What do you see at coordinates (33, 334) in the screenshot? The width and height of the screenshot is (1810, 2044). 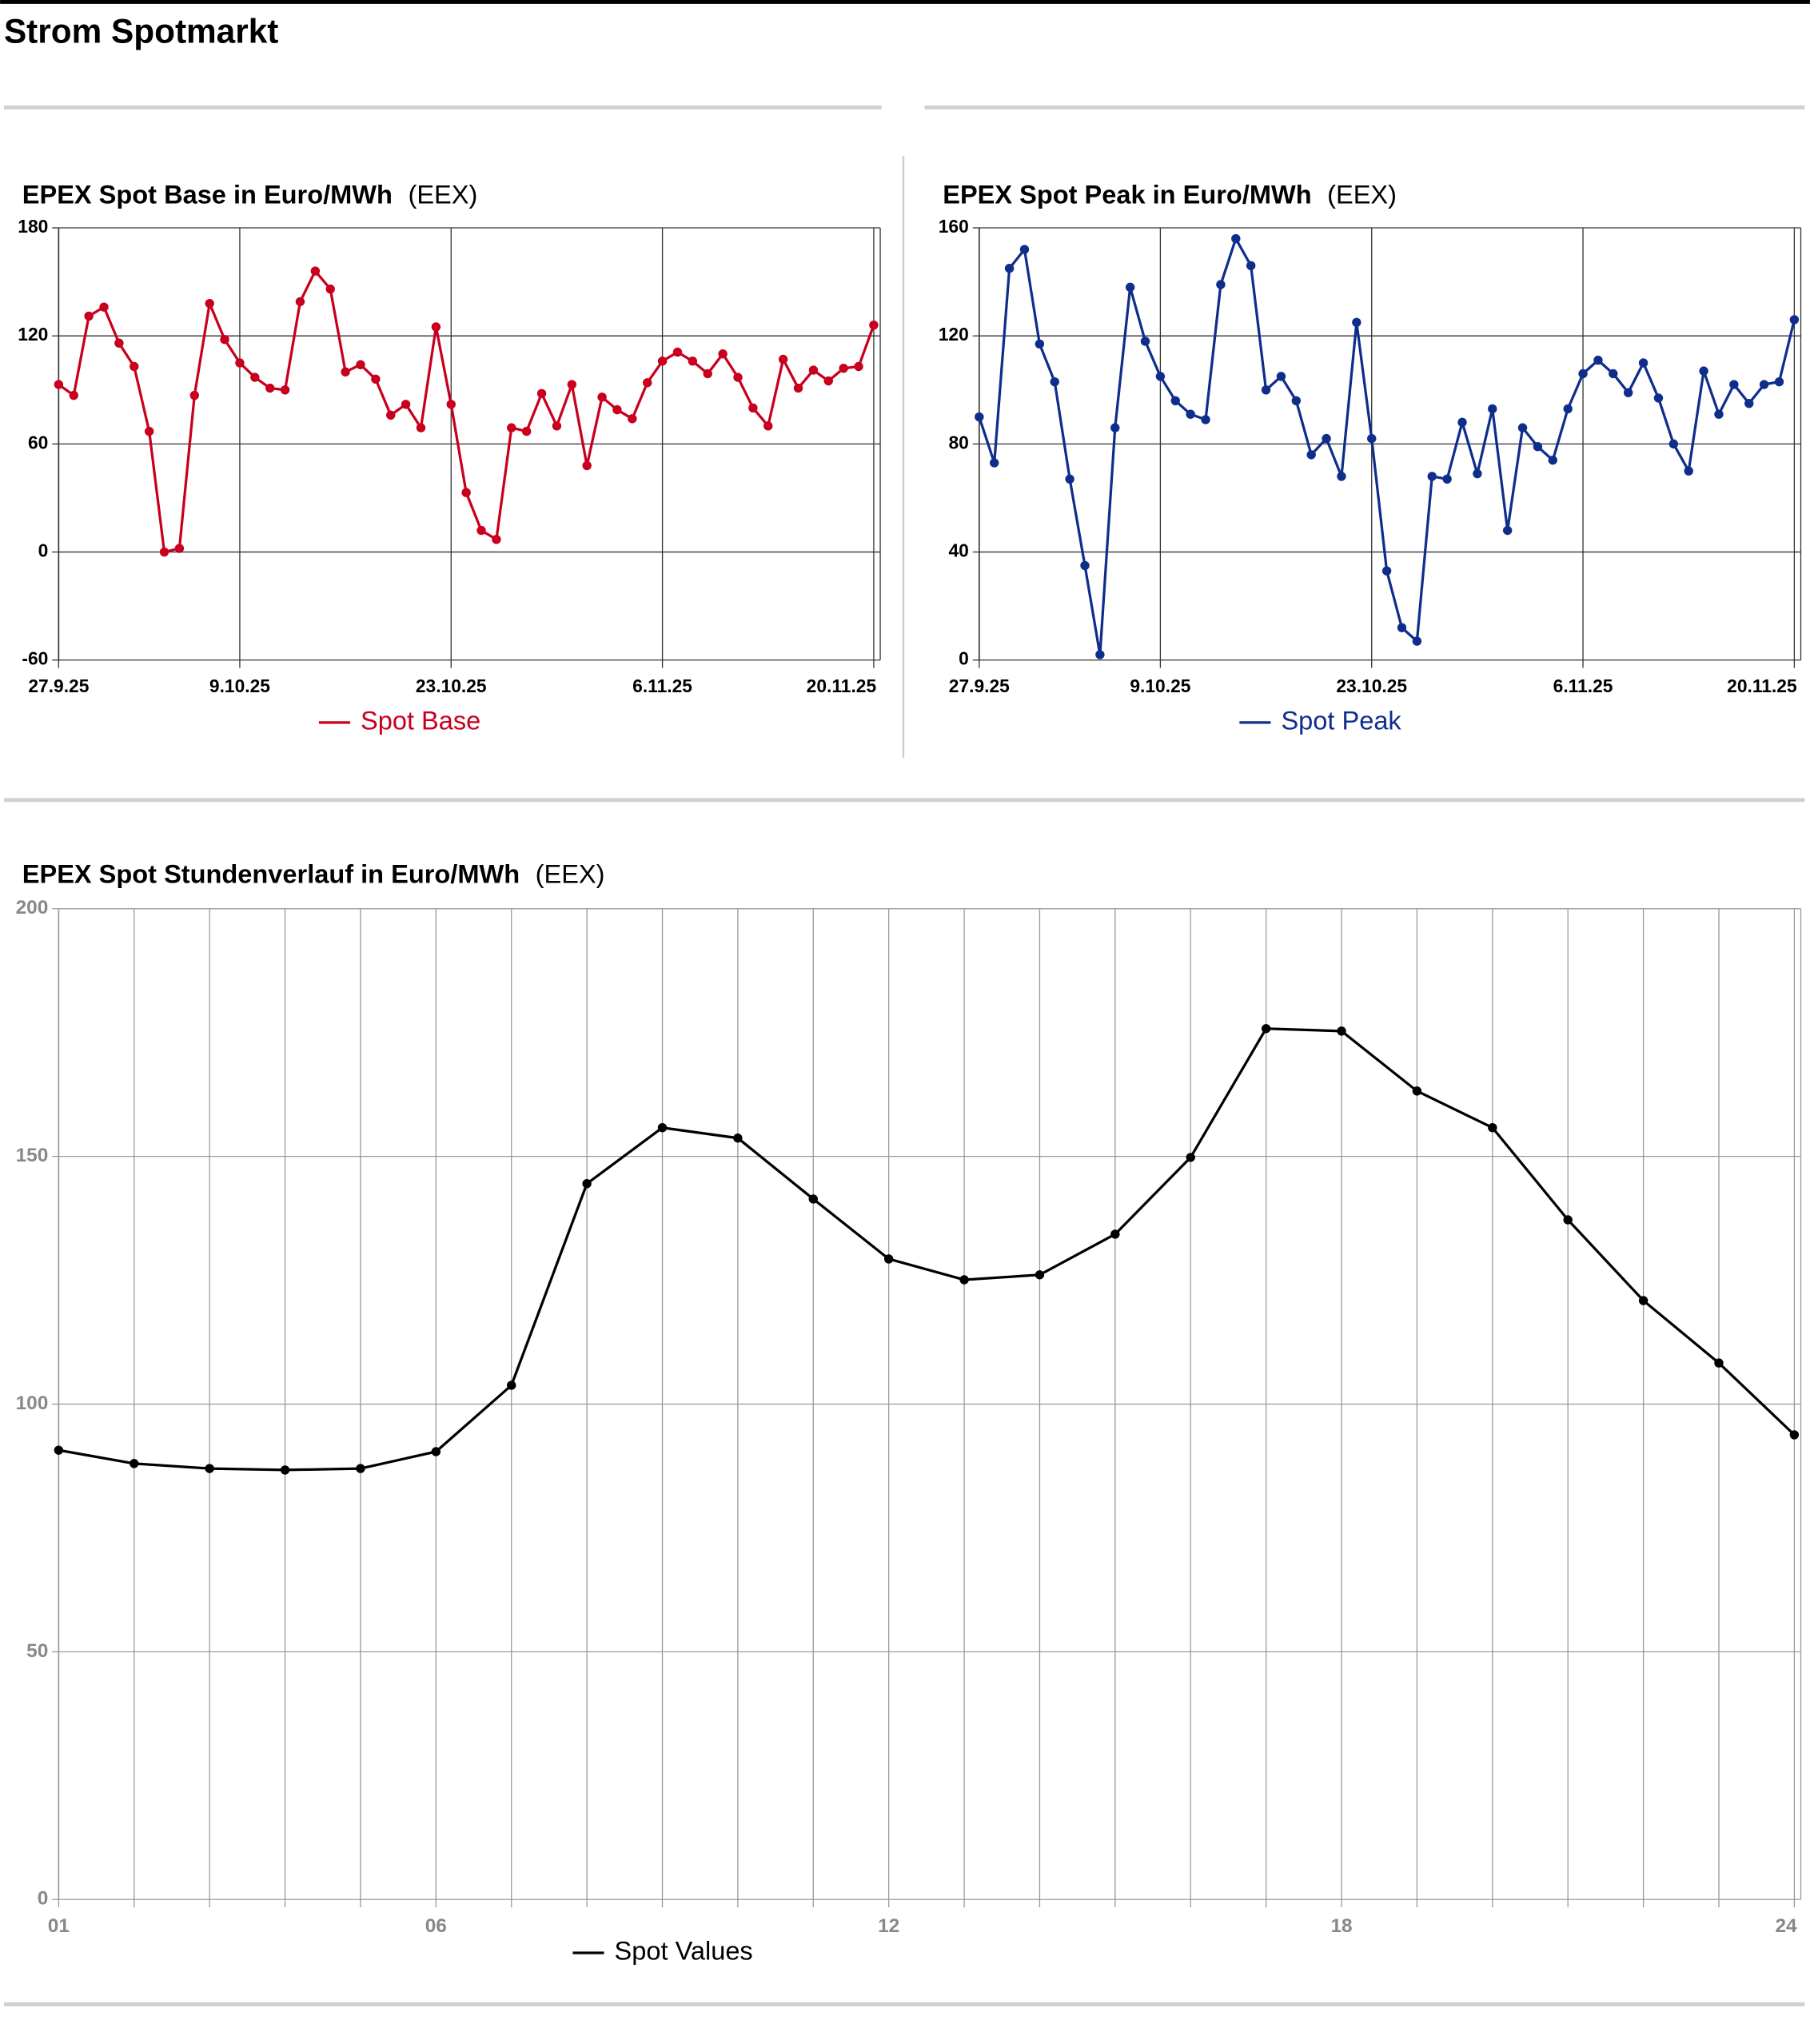 I see `y-tick-label: 120` at bounding box center [33, 334].